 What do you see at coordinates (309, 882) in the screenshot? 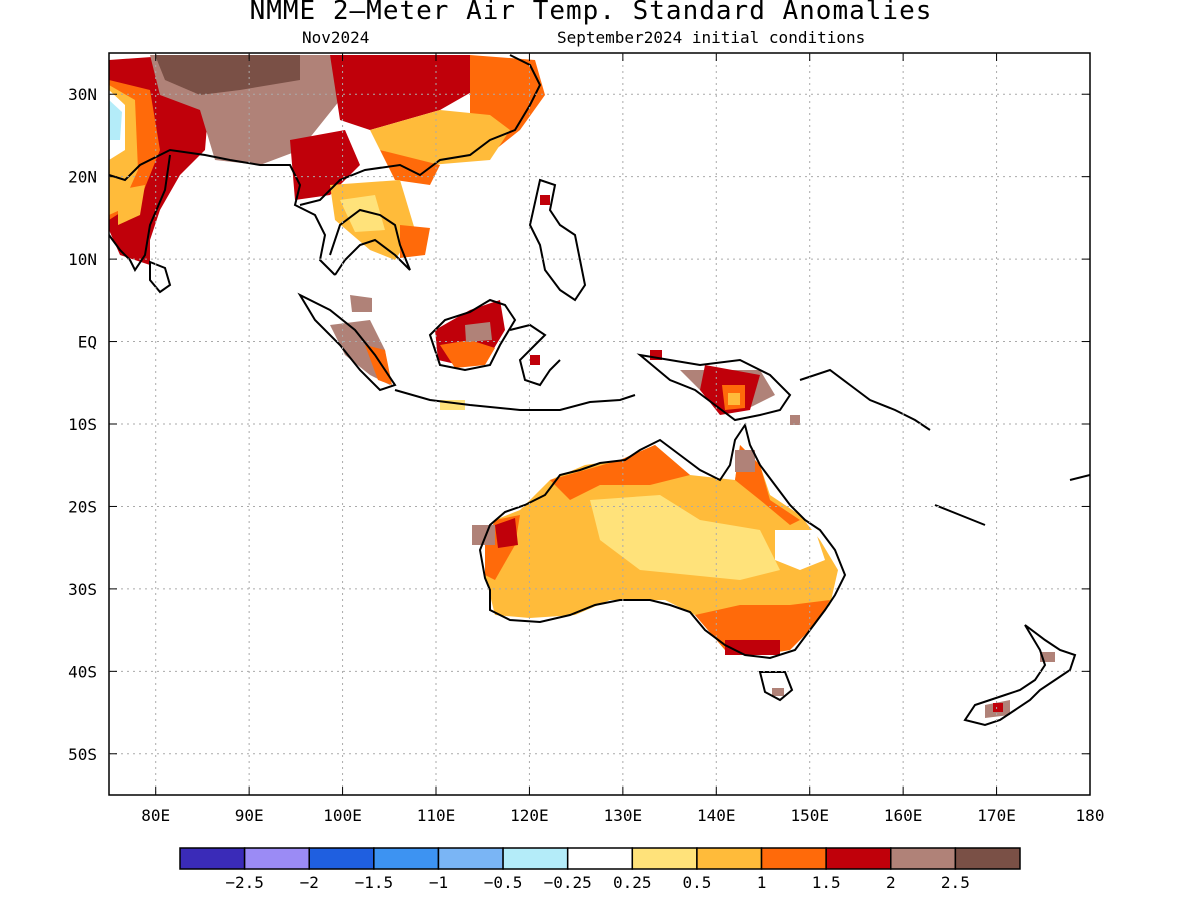
I see `colorbar-label: −2` at bounding box center [309, 882].